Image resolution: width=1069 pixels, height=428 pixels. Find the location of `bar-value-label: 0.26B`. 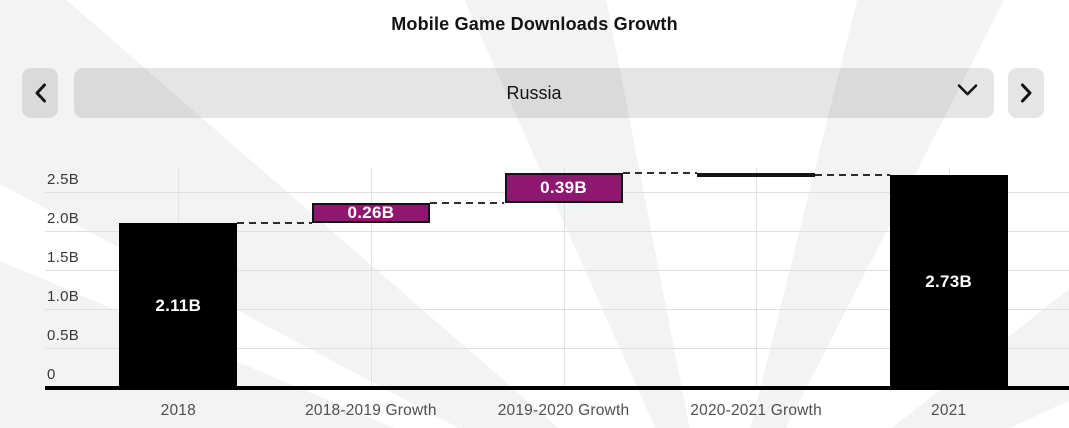

bar-value-label: 0.26B is located at coordinates (371, 213).